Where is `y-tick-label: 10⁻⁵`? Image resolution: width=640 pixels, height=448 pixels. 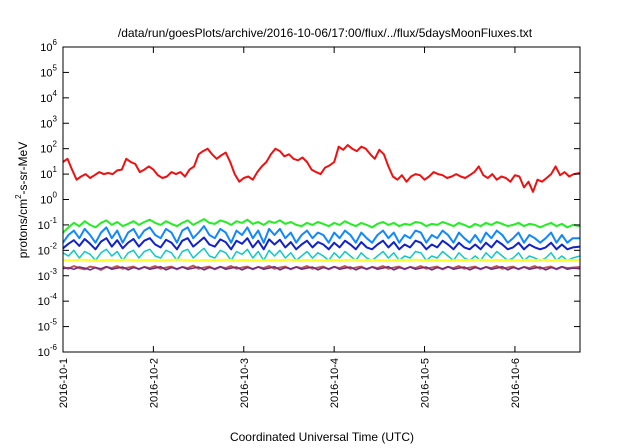 y-tick-label: 10⁻⁵ is located at coordinates (48, 326).